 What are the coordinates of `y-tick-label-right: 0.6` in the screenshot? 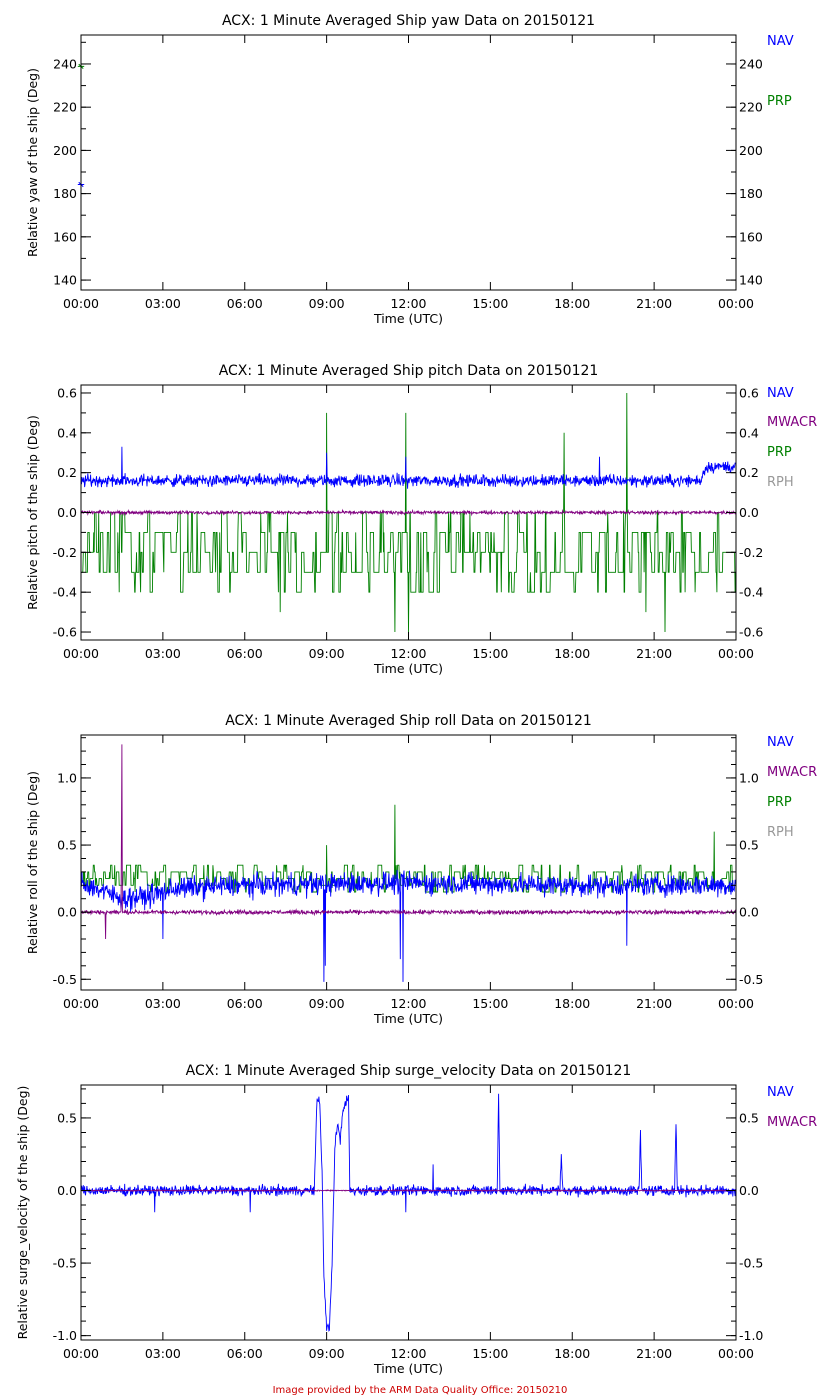 It's located at (749, 392).